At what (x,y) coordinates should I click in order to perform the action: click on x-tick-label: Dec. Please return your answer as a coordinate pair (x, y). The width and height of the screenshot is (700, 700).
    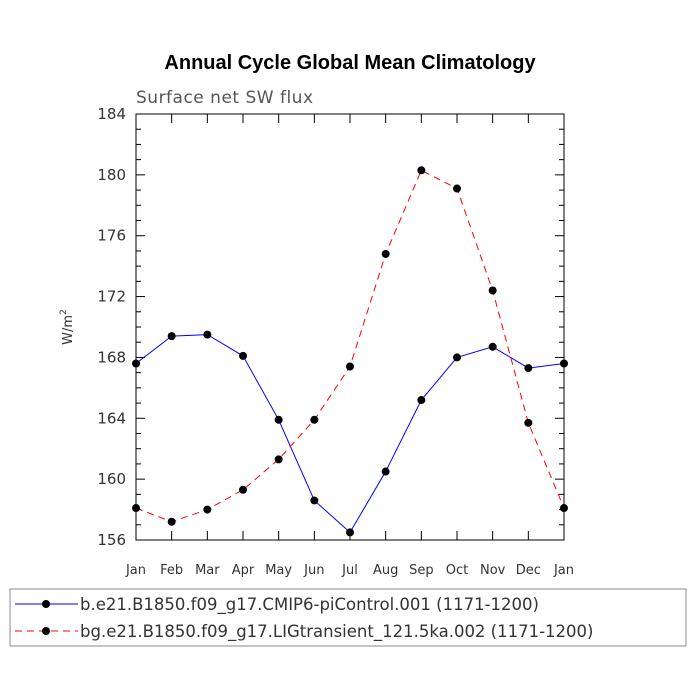
    Looking at the image, I should click on (528, 570).